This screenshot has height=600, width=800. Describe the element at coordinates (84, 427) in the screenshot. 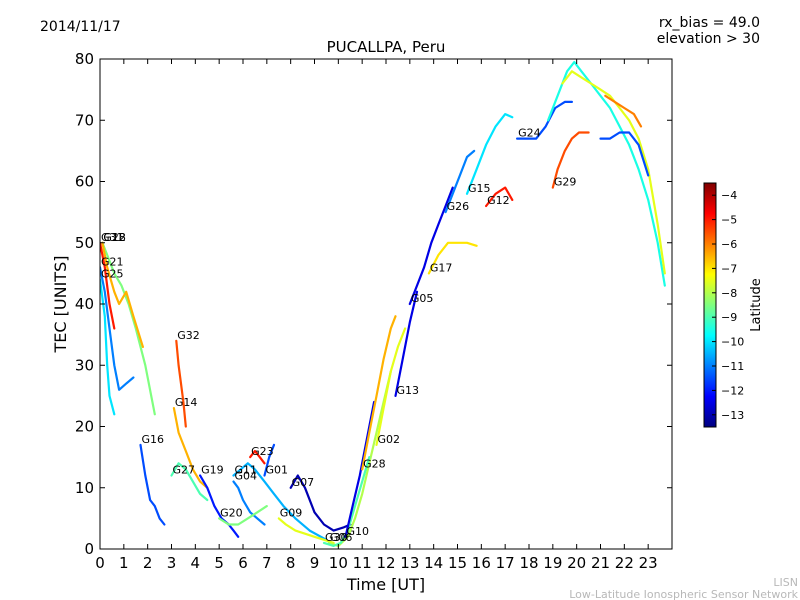

I see `y-tick-label: 20` at that location.